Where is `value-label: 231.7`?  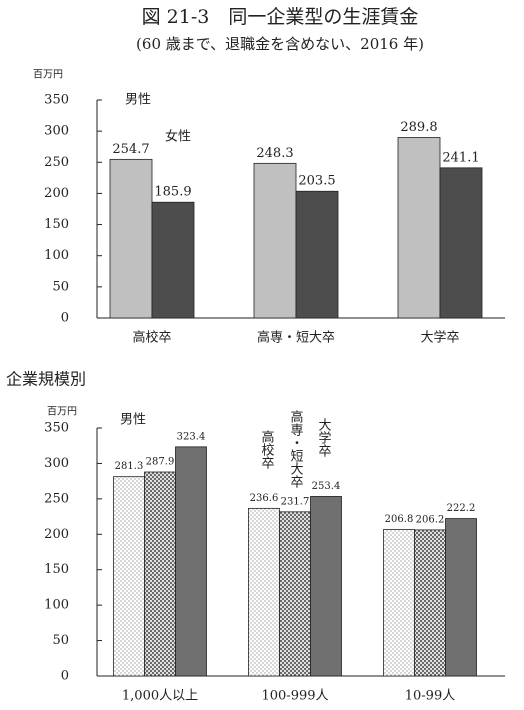
value-label: 231.7 is located at coordinates (295, 501).